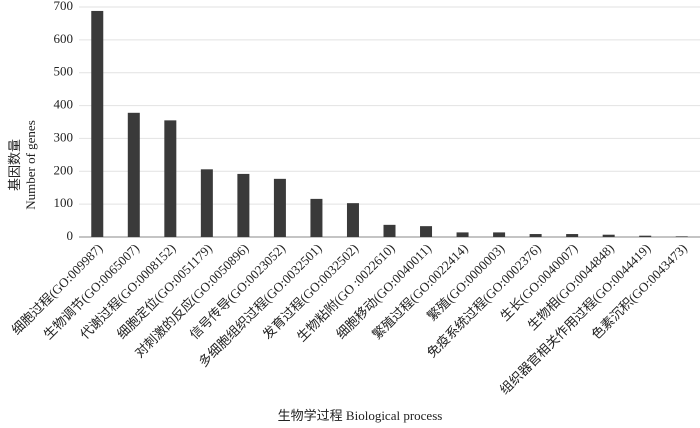  What do you see at coordinates (14, 165) in the screenshot?
I see `y-axis-title-cn: 基因数量` at bounding box center [14, 165].